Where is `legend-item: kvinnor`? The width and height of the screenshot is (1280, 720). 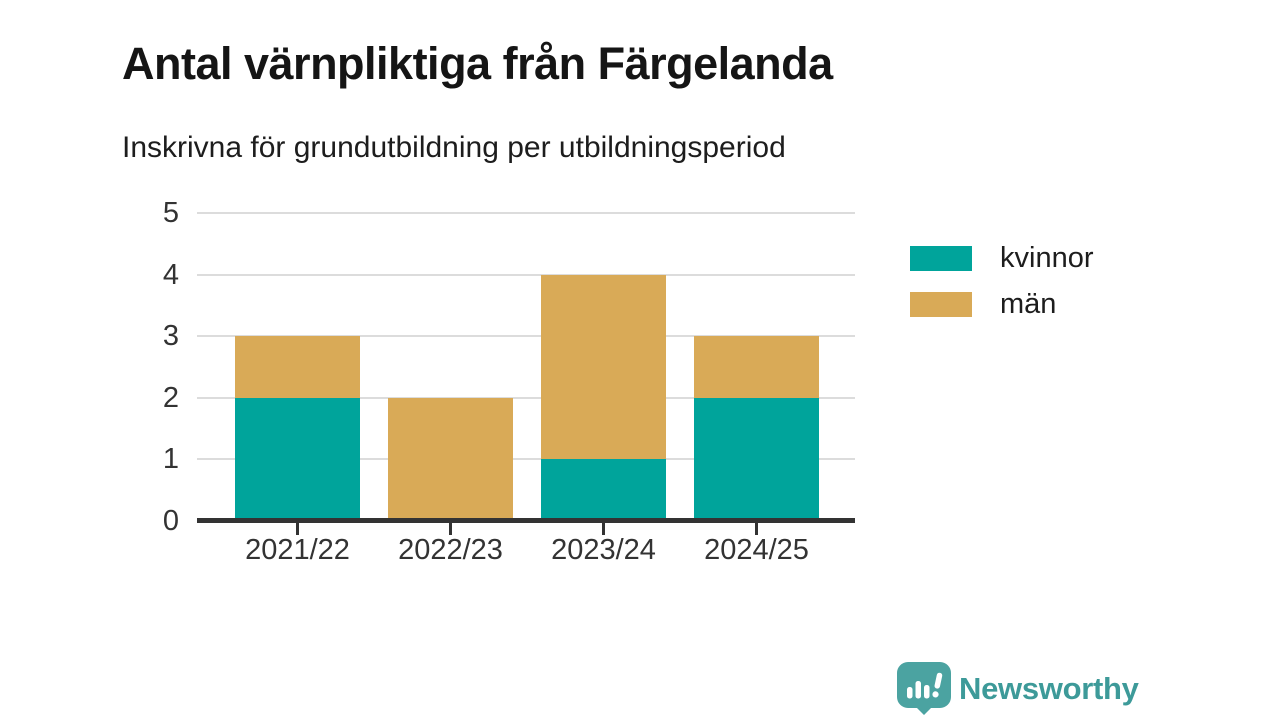 legend-item: kvinnor is located at coordinates (1002, 257).